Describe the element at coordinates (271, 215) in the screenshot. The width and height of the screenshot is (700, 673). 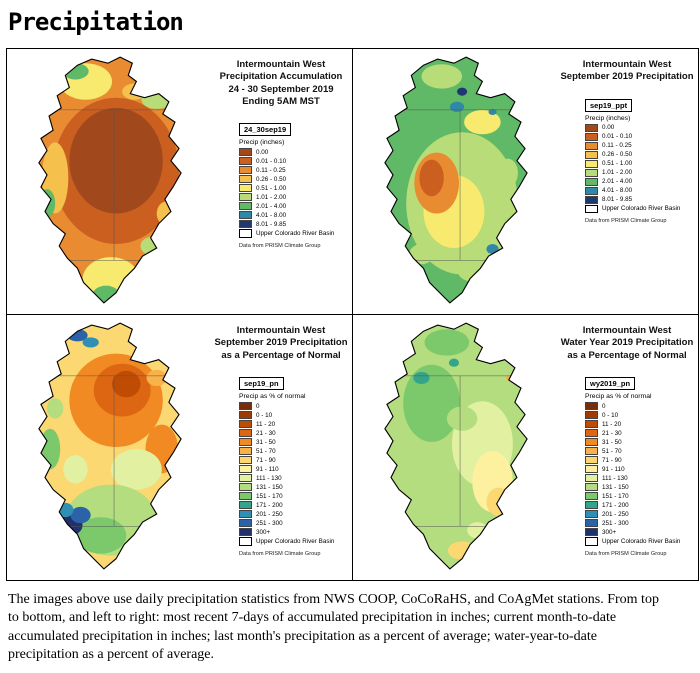
I see `legend-item-label: 4.01 - 8.00` at that location.